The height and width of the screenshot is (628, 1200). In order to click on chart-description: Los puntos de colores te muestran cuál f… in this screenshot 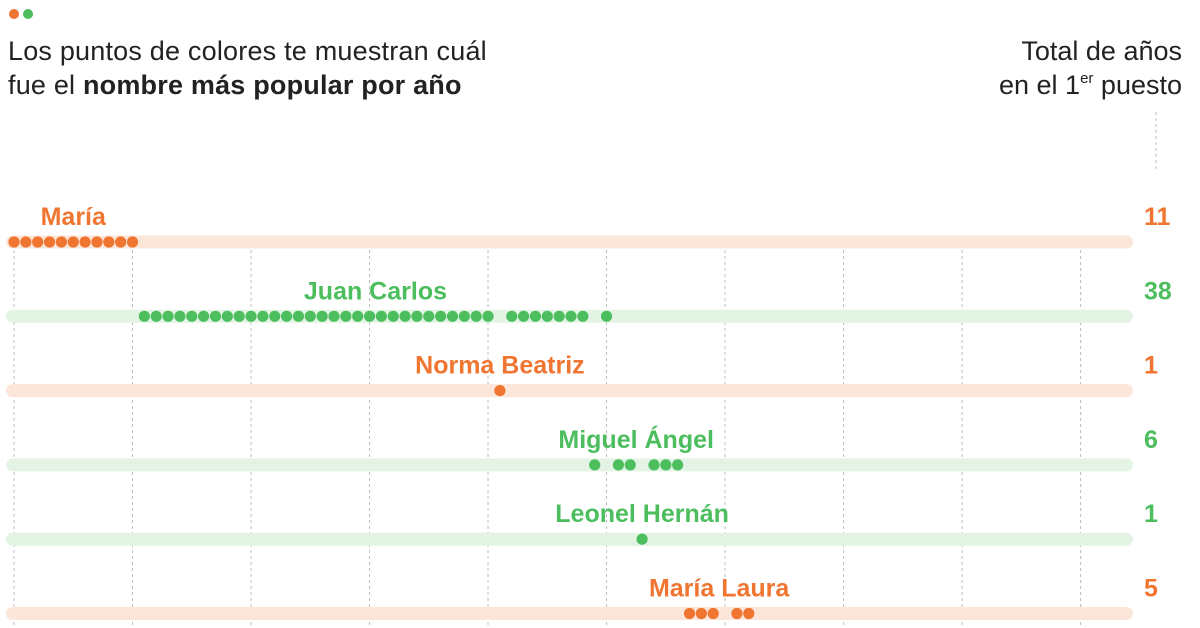, I will do `click(247, 68)`.